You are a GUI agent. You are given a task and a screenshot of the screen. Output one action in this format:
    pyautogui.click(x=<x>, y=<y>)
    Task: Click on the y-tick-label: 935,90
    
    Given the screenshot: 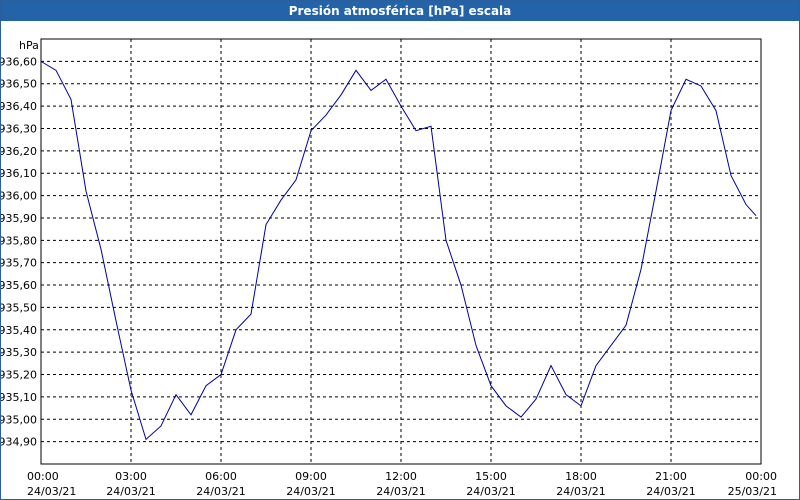 What is the action you would take?
    pyautogui.click(x=19, y=218)
    